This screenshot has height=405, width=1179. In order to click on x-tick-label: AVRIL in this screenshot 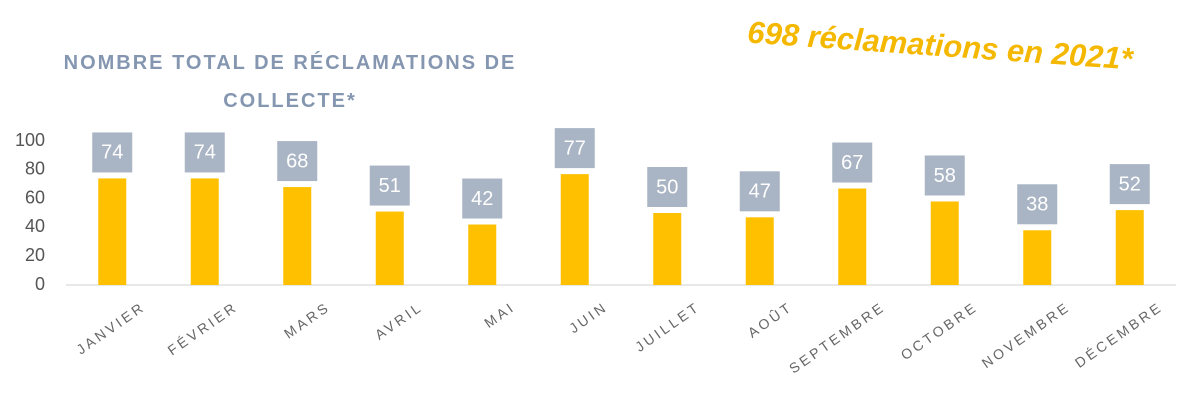, I will do `click(399, 320)`.